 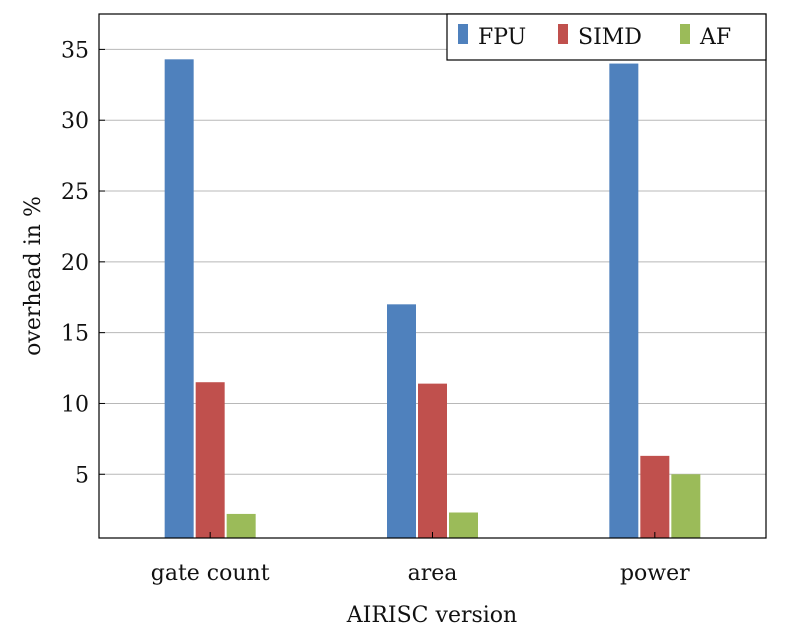 What do you see at coordinates (431, 615) in the screenshot?
I see `x-axis-label: AIRISC version` at bounding box center [431, 615].